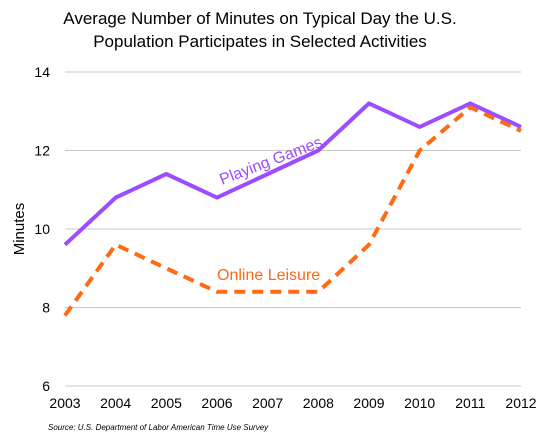 This screenshot has height=437, width=540. What do you see at coordinates (64, 403) in the screenshot?
I see `x-tick-label: 2003` at bounding box center [64, 403].